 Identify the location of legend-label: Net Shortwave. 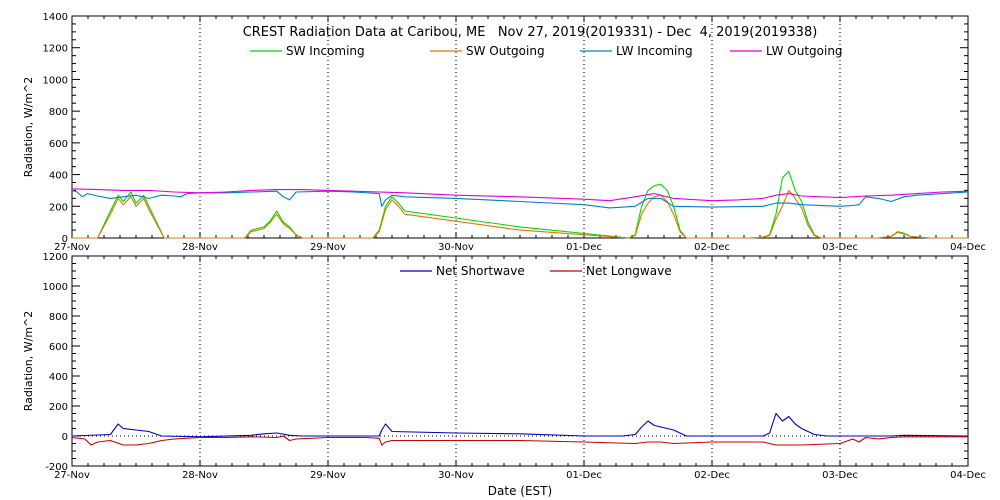
(480, 271).